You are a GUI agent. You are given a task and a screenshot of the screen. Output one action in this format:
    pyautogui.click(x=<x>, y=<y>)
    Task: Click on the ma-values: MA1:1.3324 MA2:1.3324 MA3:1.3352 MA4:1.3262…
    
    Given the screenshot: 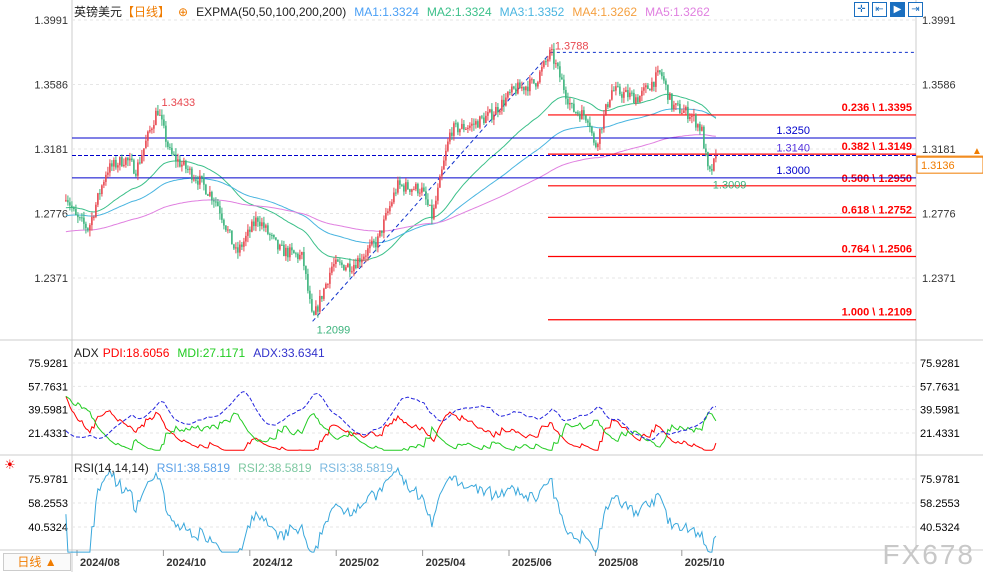 What is the action you would take?
    pyautogui.click(x=532, y=12)
    